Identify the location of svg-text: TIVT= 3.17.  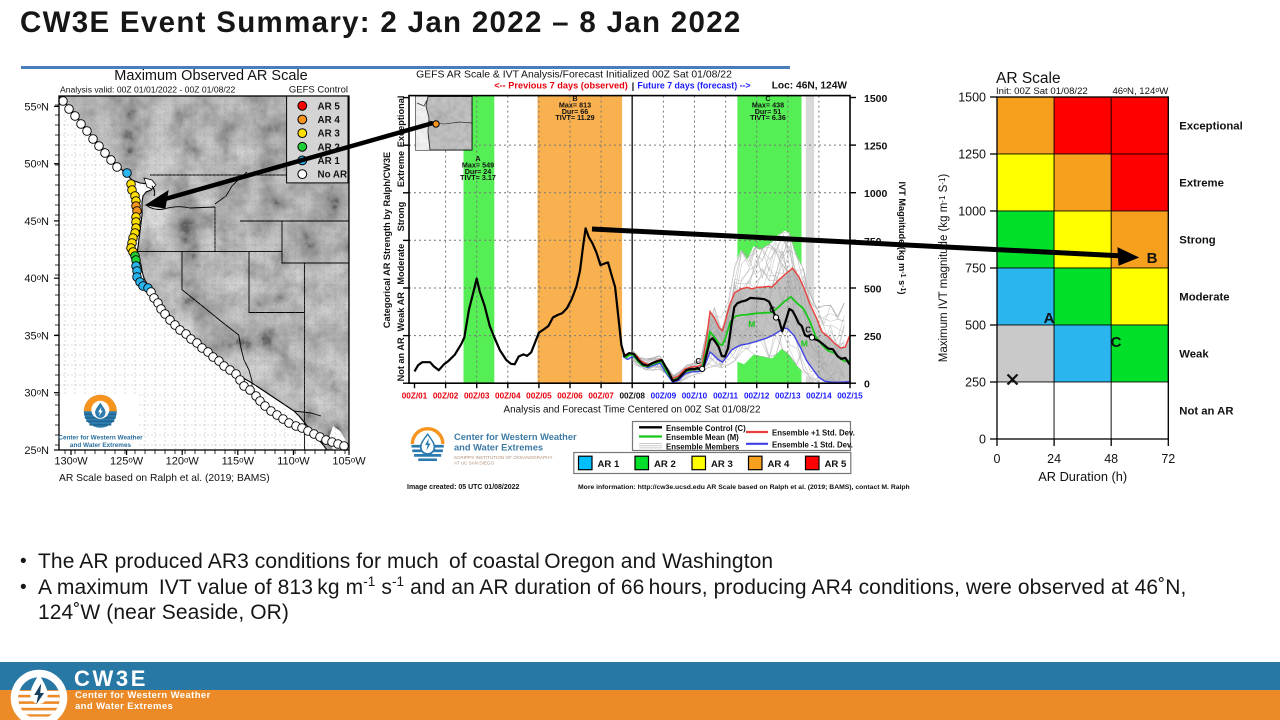
(478, 177).